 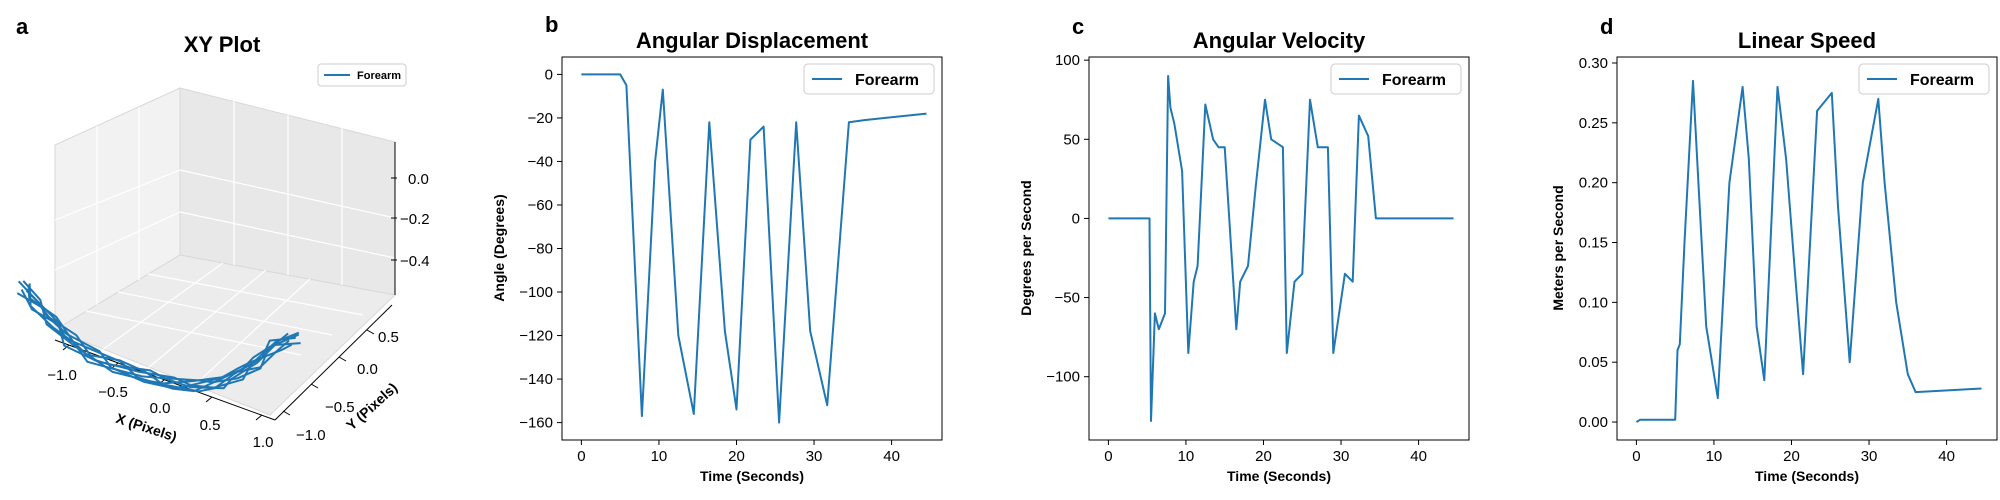 What do you see at coordinates (1606, 26) in the screenshot?
I see `panel-letter-d: d` at bounding box center [1606, 26].